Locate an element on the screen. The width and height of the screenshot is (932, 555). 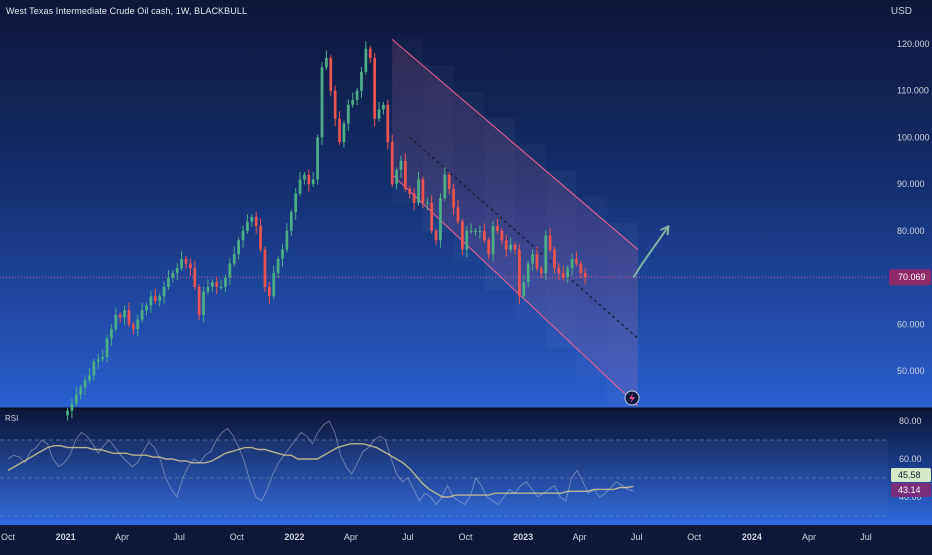
rsi-line is located at coordinates (320, 463).